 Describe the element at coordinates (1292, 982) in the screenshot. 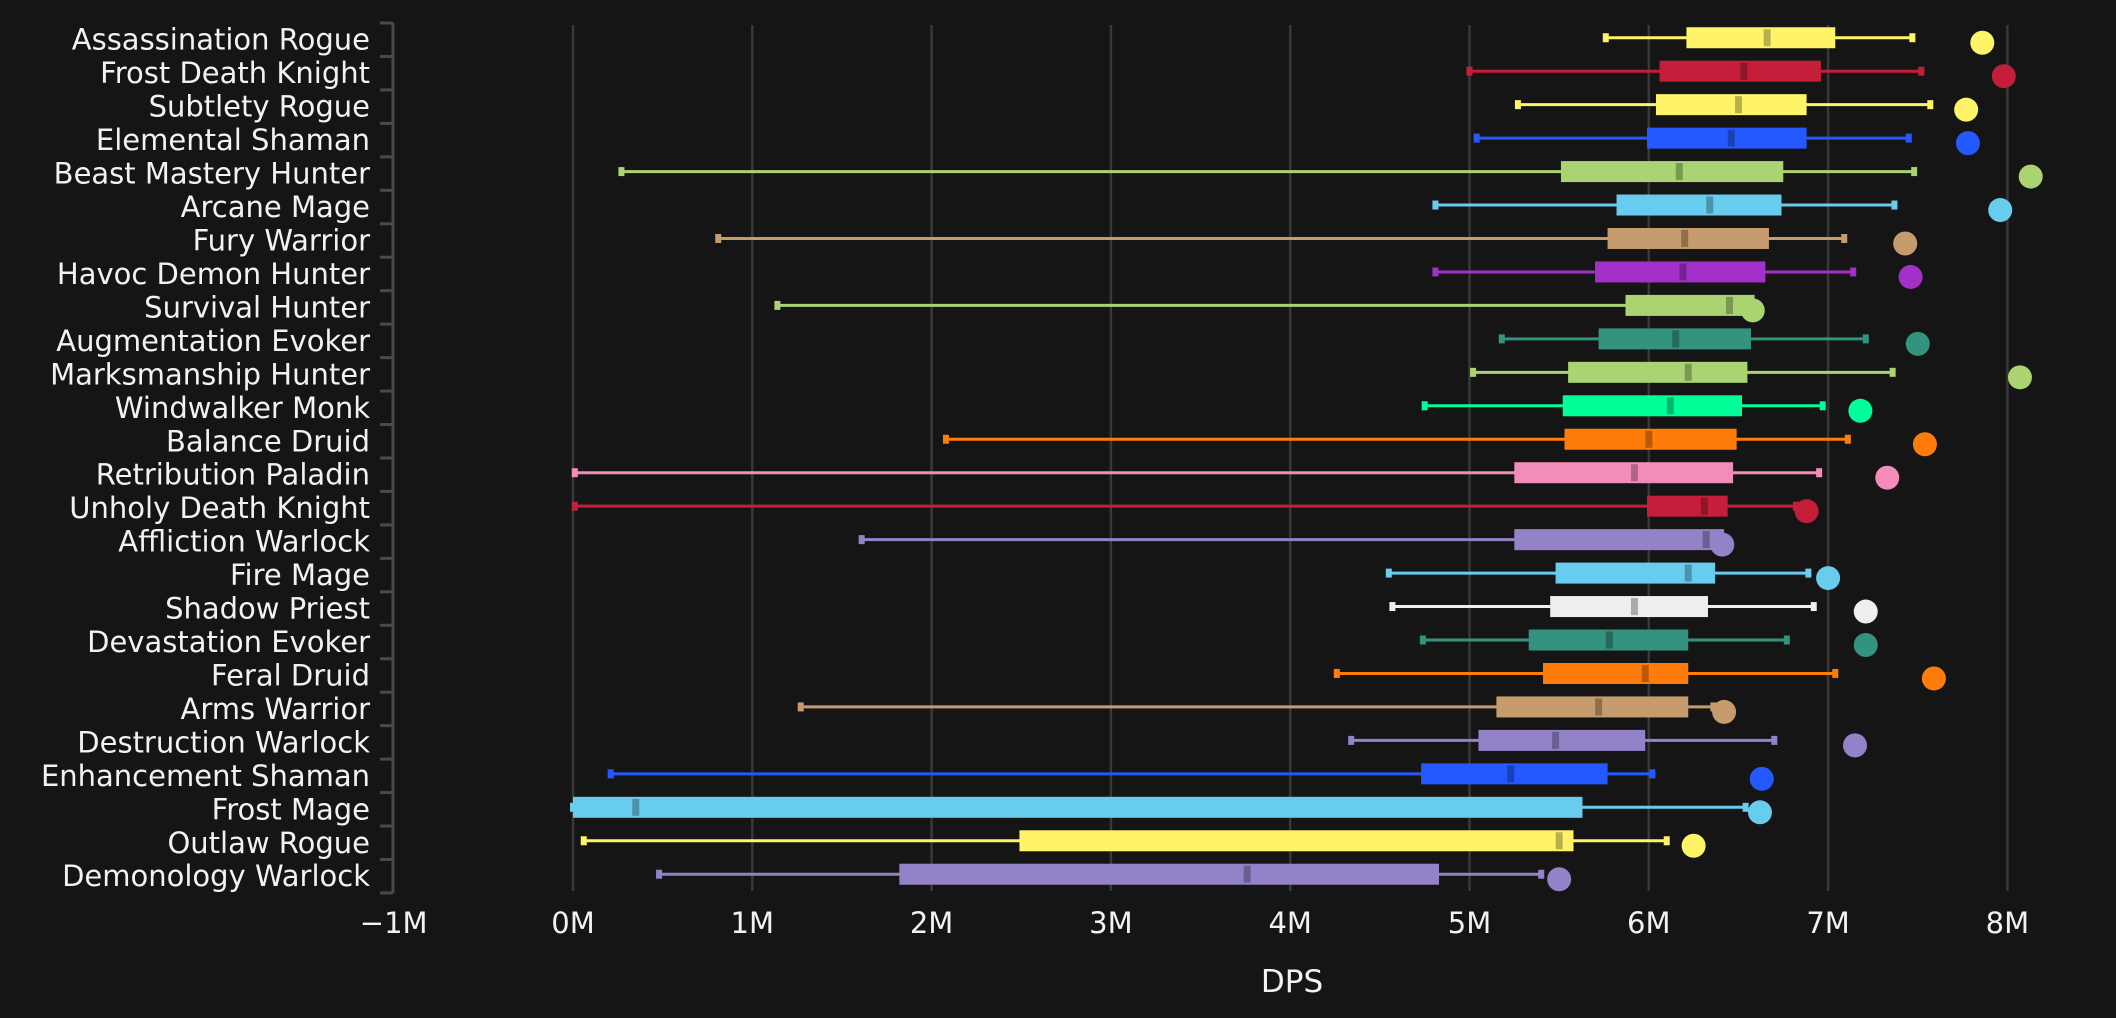

I see `x-axis-title: DPS` at that location.